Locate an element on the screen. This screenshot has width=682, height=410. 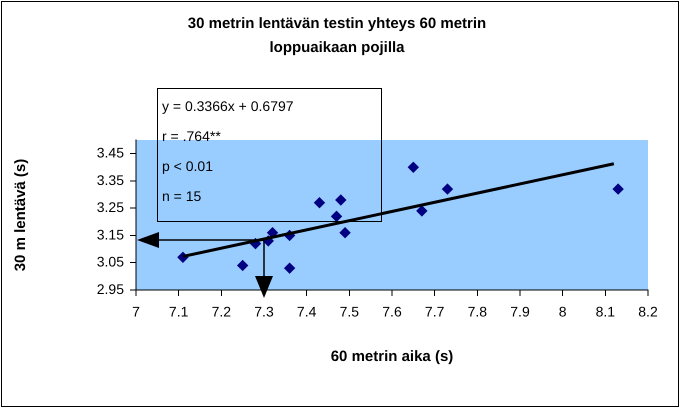
chart-title: 30 metrin lentävän testin yhteys 60 metrin loppuaikaan pojilla is located at coordinates (337, 36).